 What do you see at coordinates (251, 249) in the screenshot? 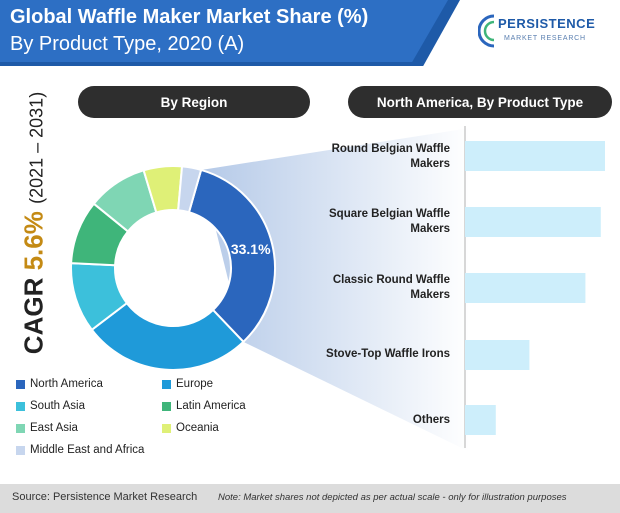
I see `donut-data-label: 33.1%` at bounding box center [251, 249].